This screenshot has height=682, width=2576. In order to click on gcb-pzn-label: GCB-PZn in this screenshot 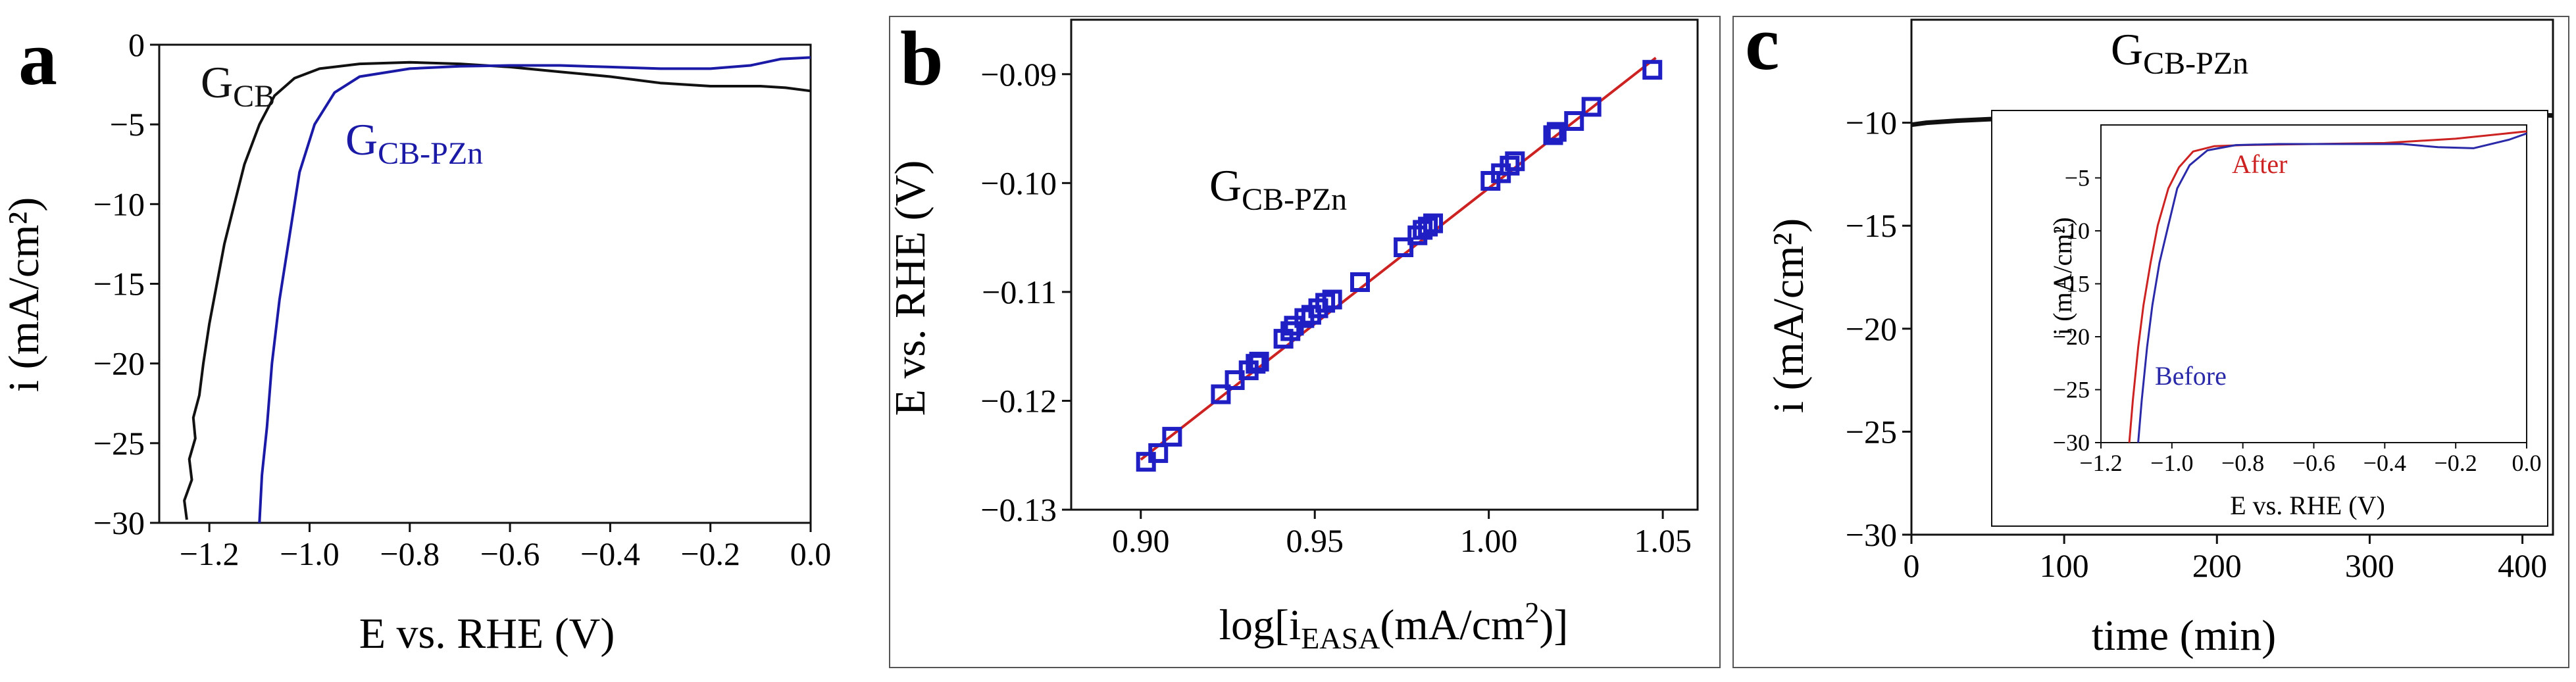, I will do `click(414, 142)`.